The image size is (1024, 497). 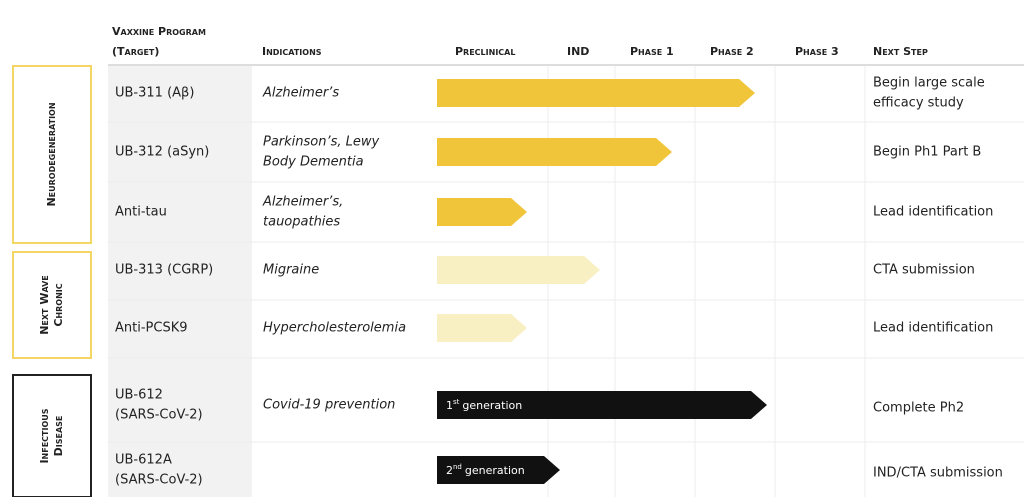 What do you see at coordinates (321, 142) in the screenshot?
I see `indication: Parkinson’s, Lewy` at bounding box center [321, 142].